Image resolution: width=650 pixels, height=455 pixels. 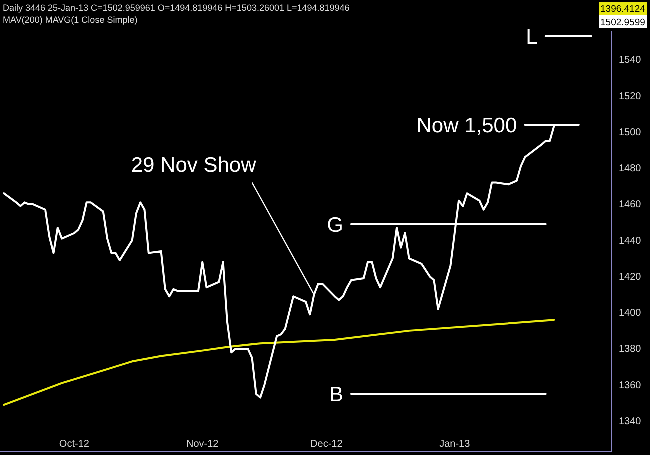 What do you see at coordinates (203, 444) in the screenshot?
I see `x-tick-label: Nov-12` at bounding box center [203, 444].